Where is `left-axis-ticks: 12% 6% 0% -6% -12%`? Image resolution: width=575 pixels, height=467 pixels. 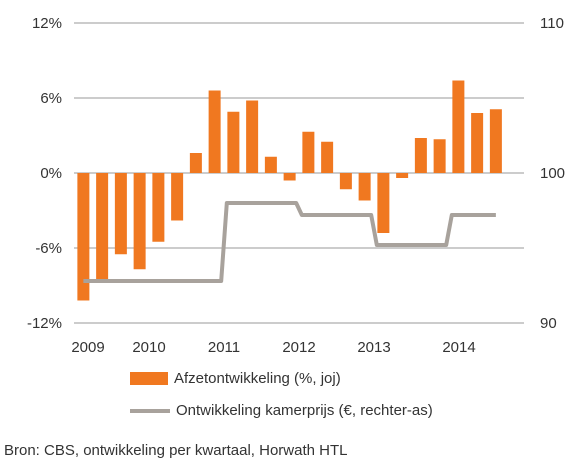
left-axis-ticks: 12% 6% 0% -6% -12% is located at coordinates (44, 173).